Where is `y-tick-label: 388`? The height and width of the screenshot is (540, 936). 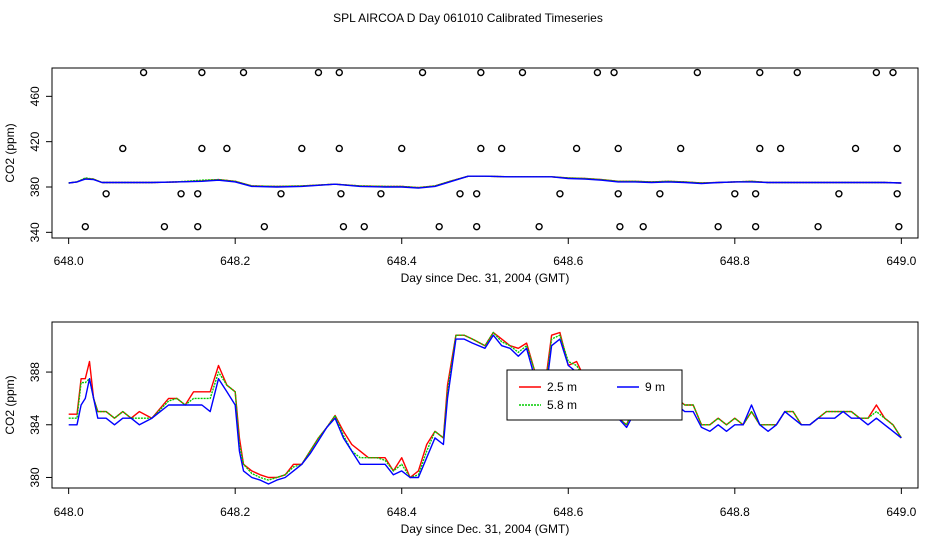
y-tick-label: 388 is located at coordinates (35, 372).